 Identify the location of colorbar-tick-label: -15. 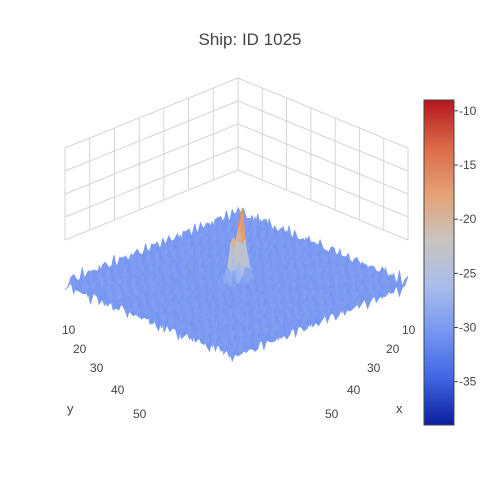
(468, 165).